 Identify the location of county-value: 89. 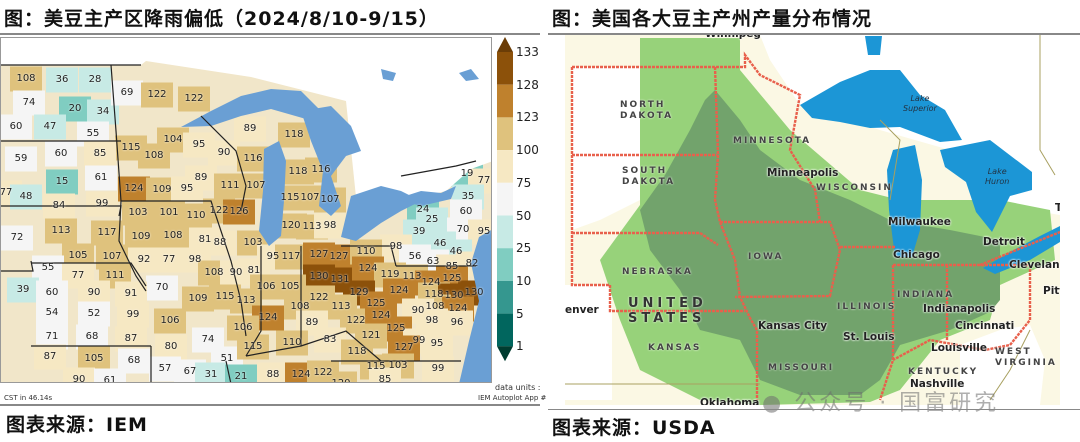
(312, 322).